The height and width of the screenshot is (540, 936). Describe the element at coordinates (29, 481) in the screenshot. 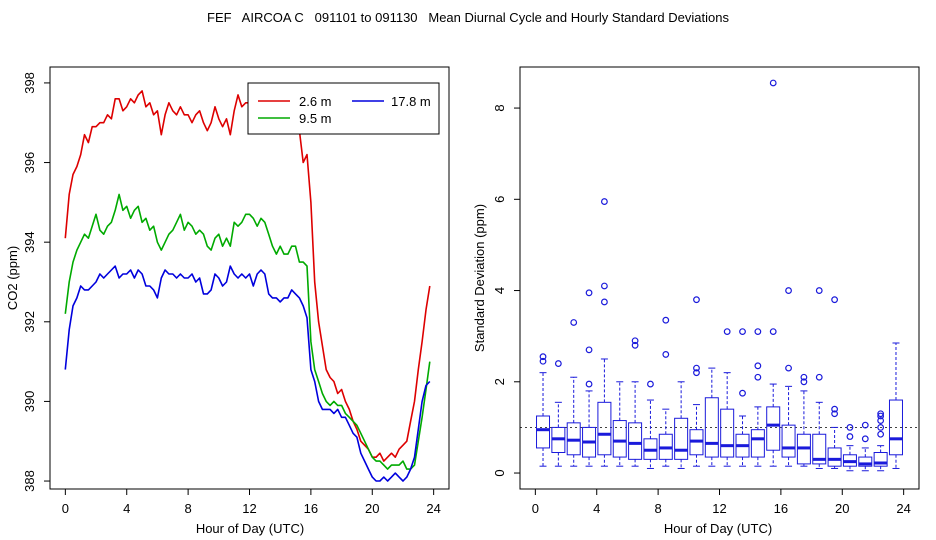

I see `left-y-tick-label-388: 388` at that location.